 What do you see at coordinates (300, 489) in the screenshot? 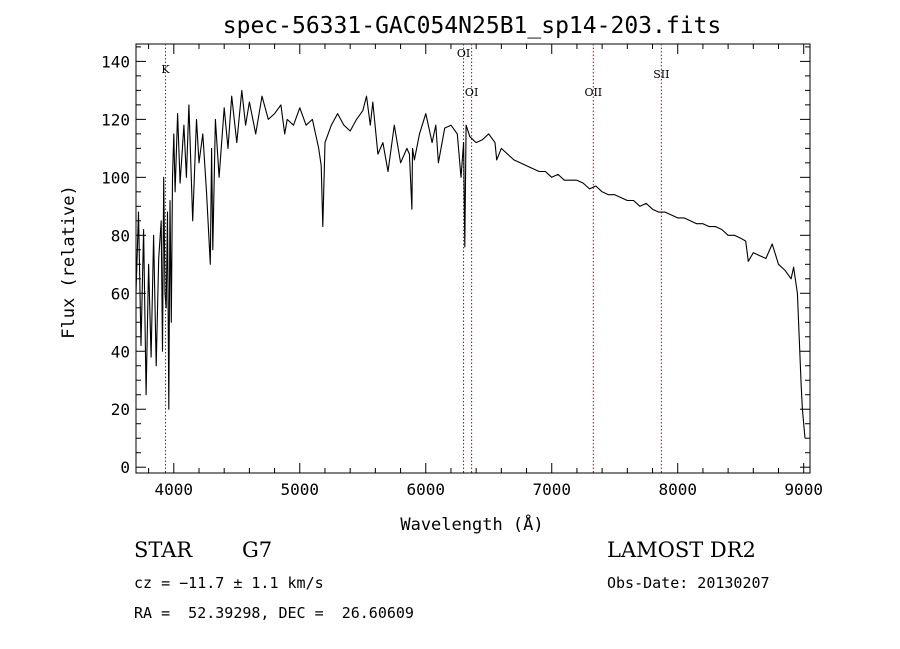
I see `x-tick-label: 5000` at bounding box center [300, 489].